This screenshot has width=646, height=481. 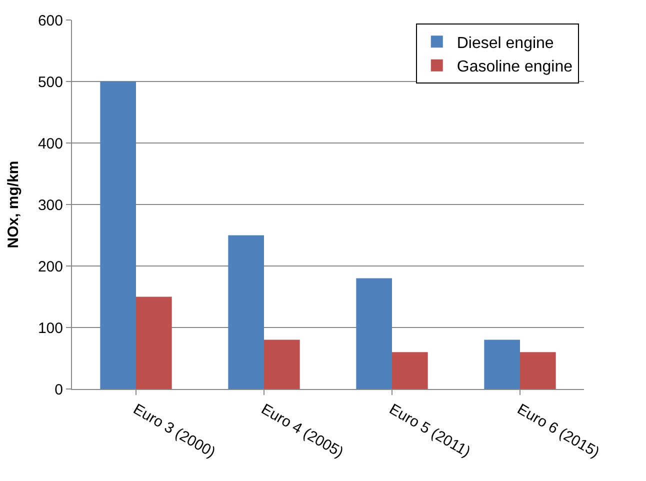 I want to click on y-tick-label: 0, so click(x=58, y=389).